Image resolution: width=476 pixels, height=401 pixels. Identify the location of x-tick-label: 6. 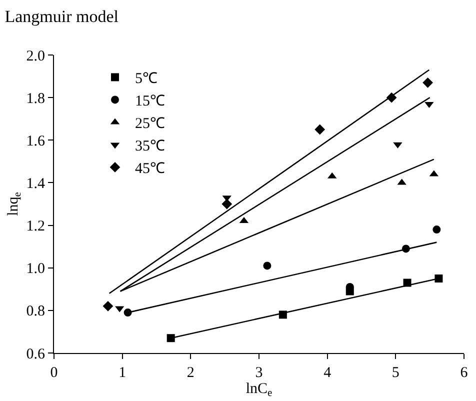
(464, 373).